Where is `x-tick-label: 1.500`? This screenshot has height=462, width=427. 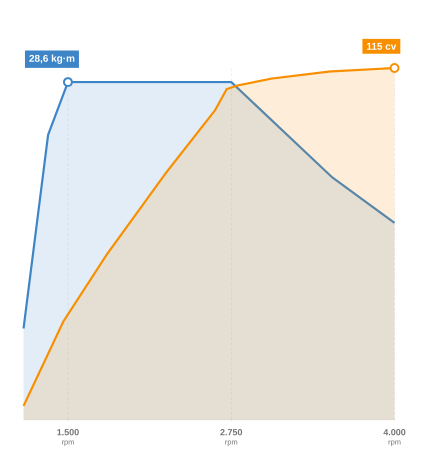
x-tick-label: 1.500 is located at coordinates (69, 432).